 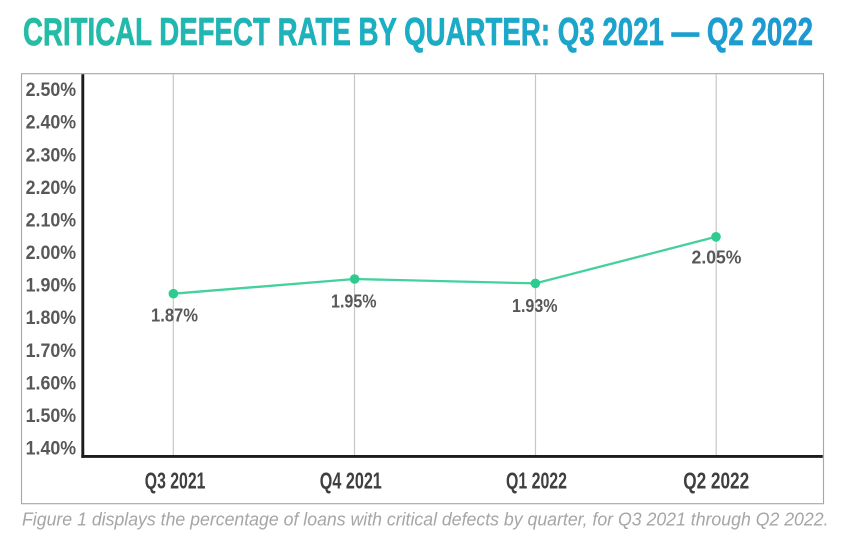 I want to click on svg-text: 1.70%, so click(x=51, y=351).